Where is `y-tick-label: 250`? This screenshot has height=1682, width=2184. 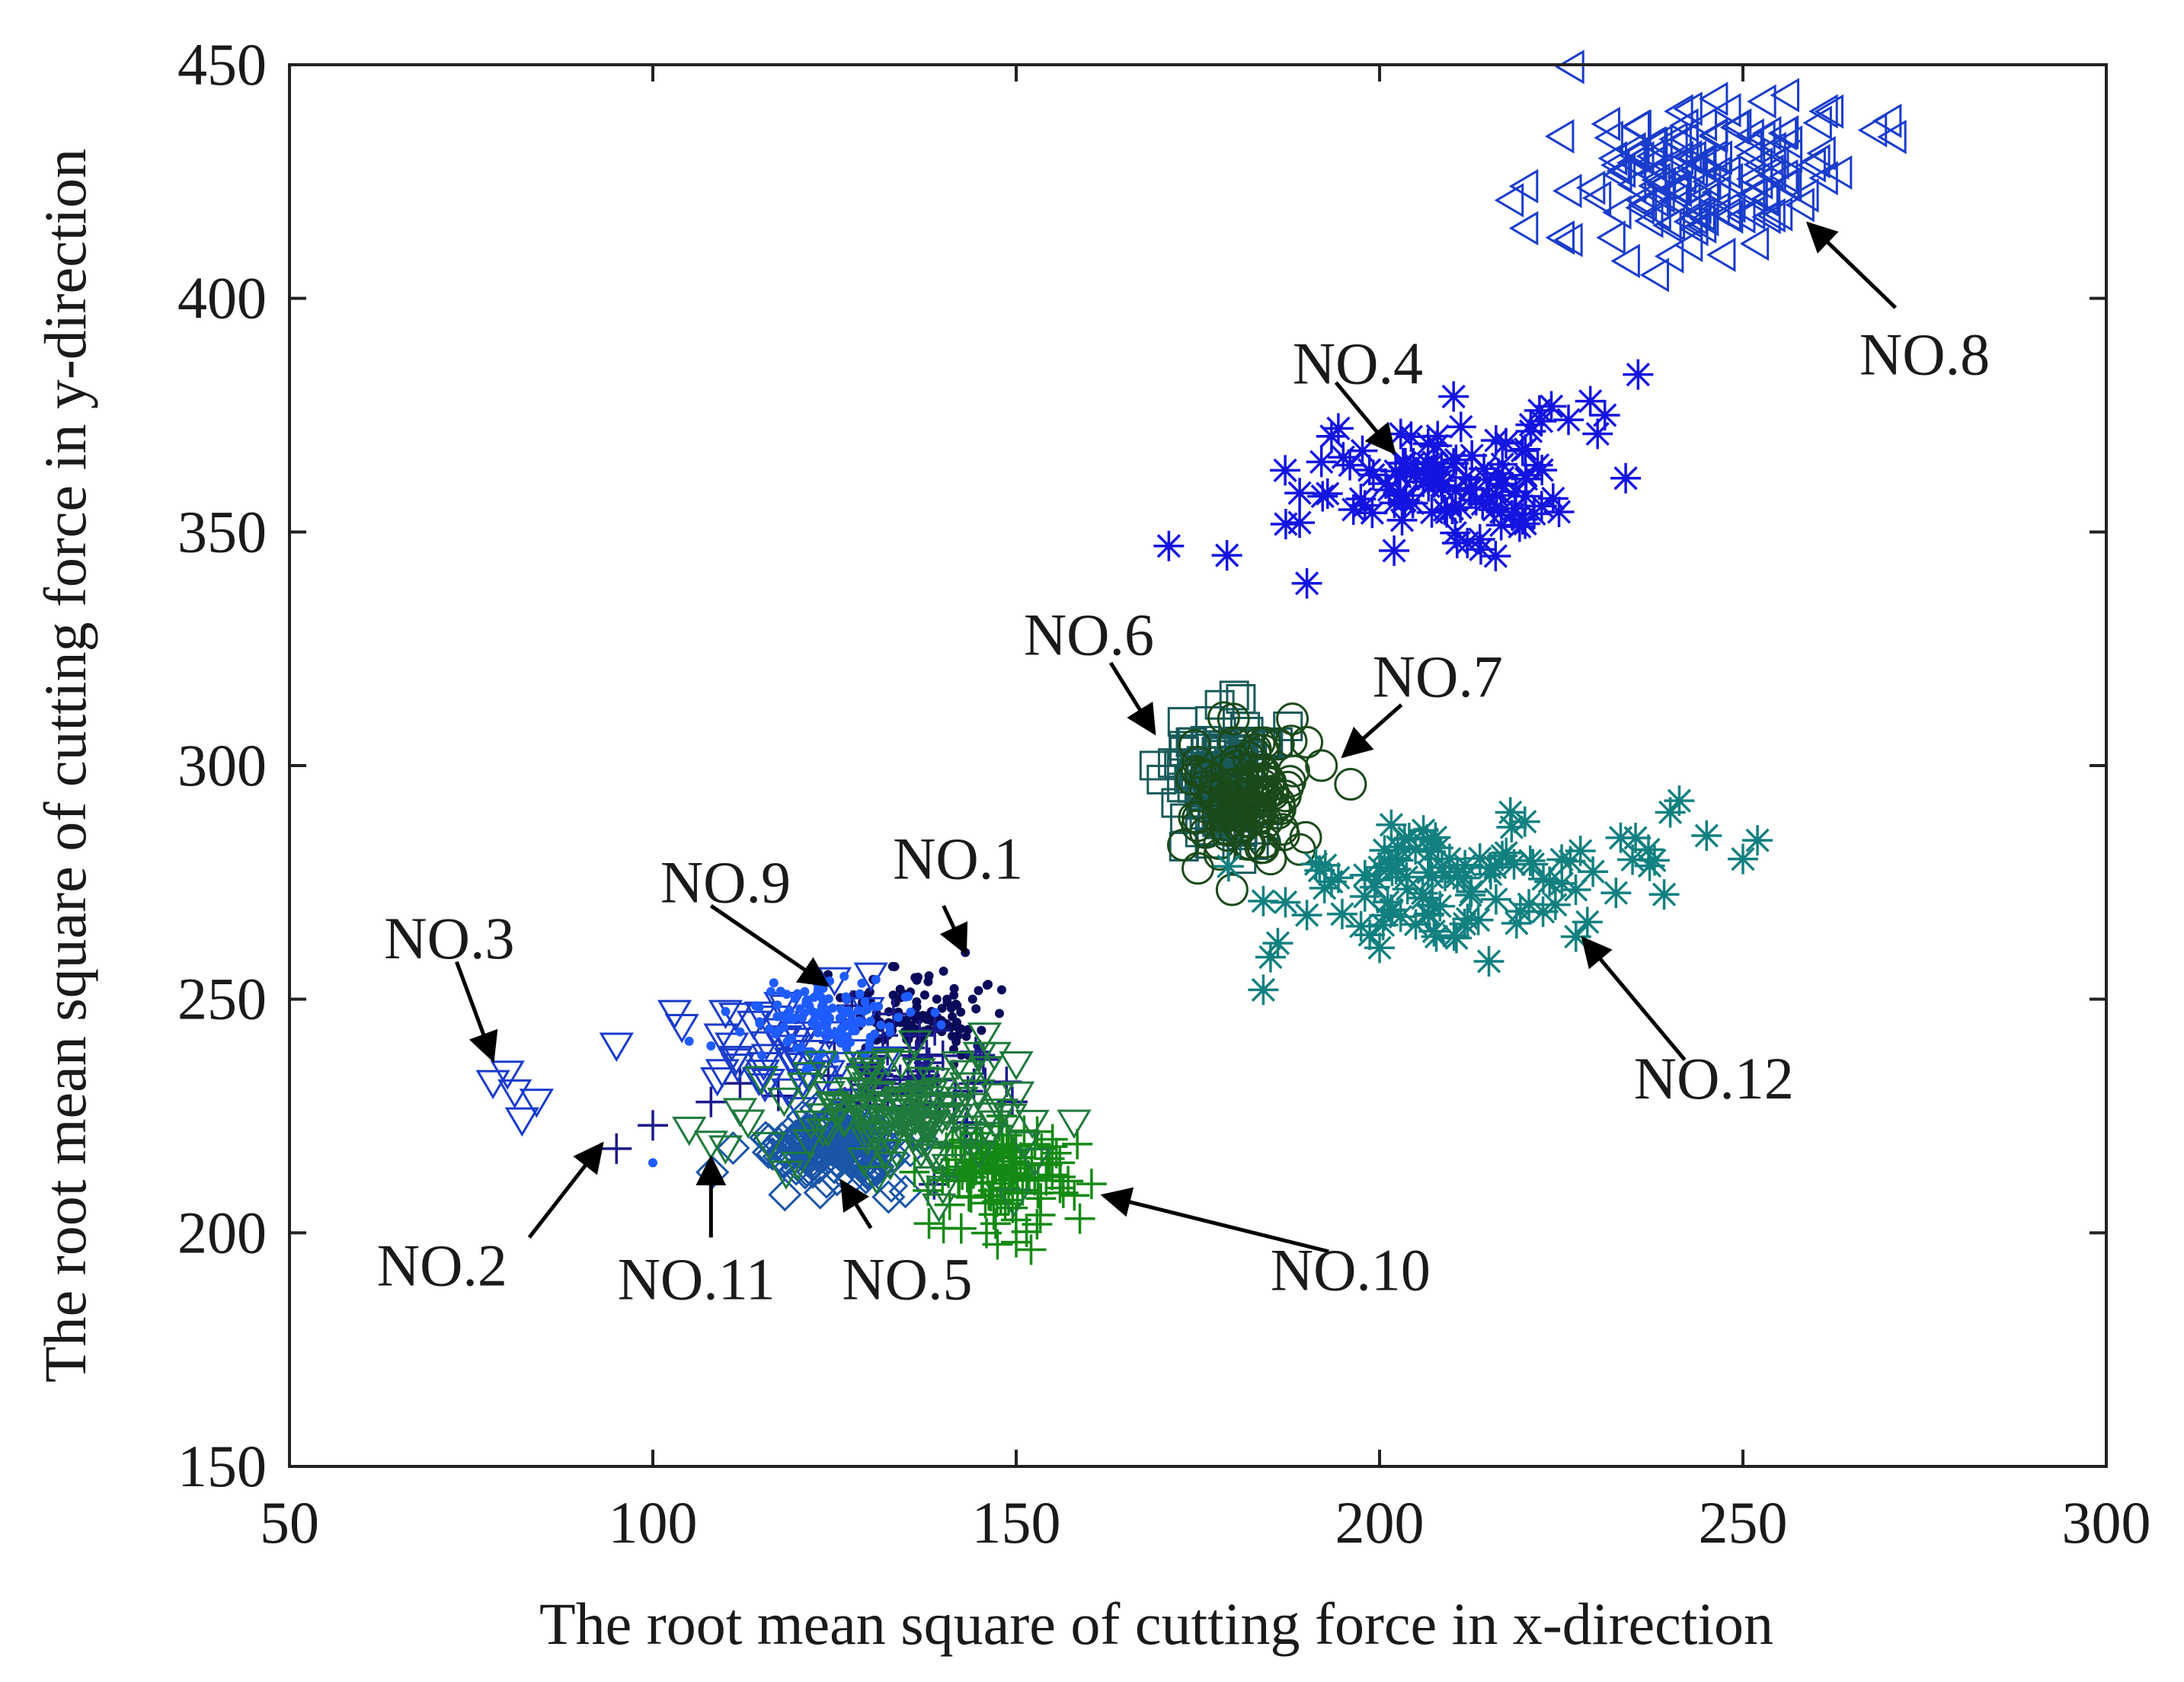 y-tick-label: 250 is located at coordinates (222, 999).